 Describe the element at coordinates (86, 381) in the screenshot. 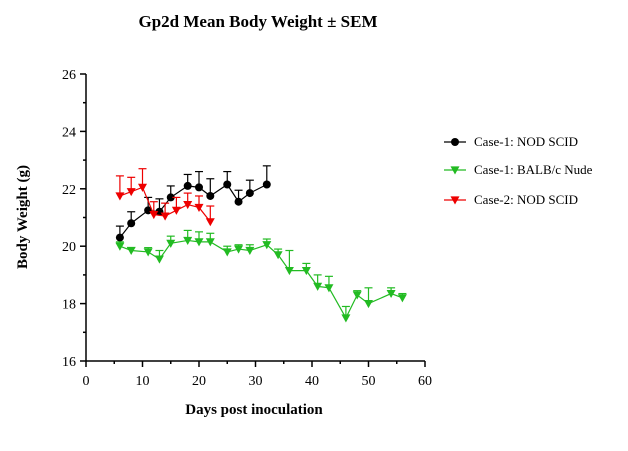

I see `x-tick-label: 0` at that location.